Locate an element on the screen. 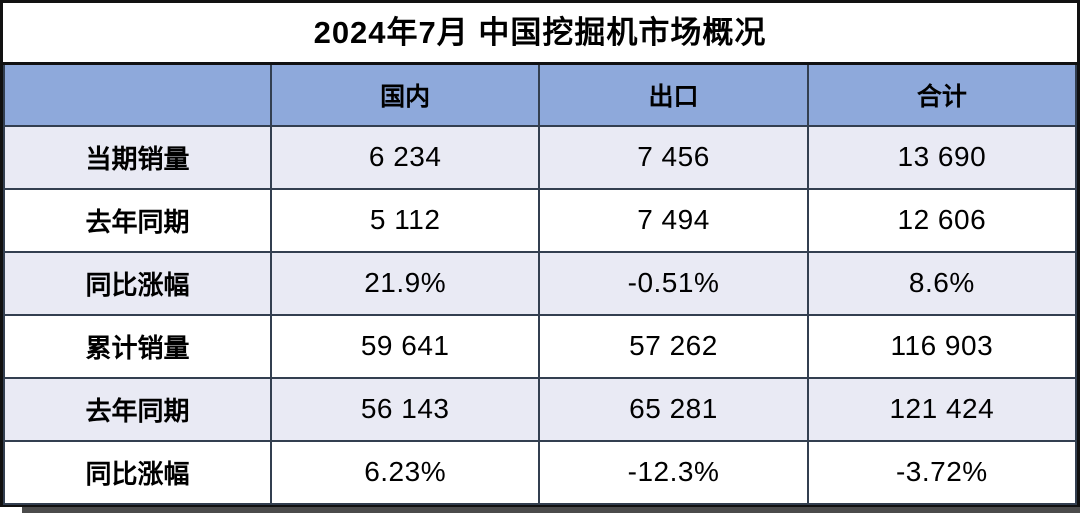 The image size is (1080, 513). table-row-cumulative-sales: 累计销量 59 641 57 262 116 903 is located at coordinates (540, 346).